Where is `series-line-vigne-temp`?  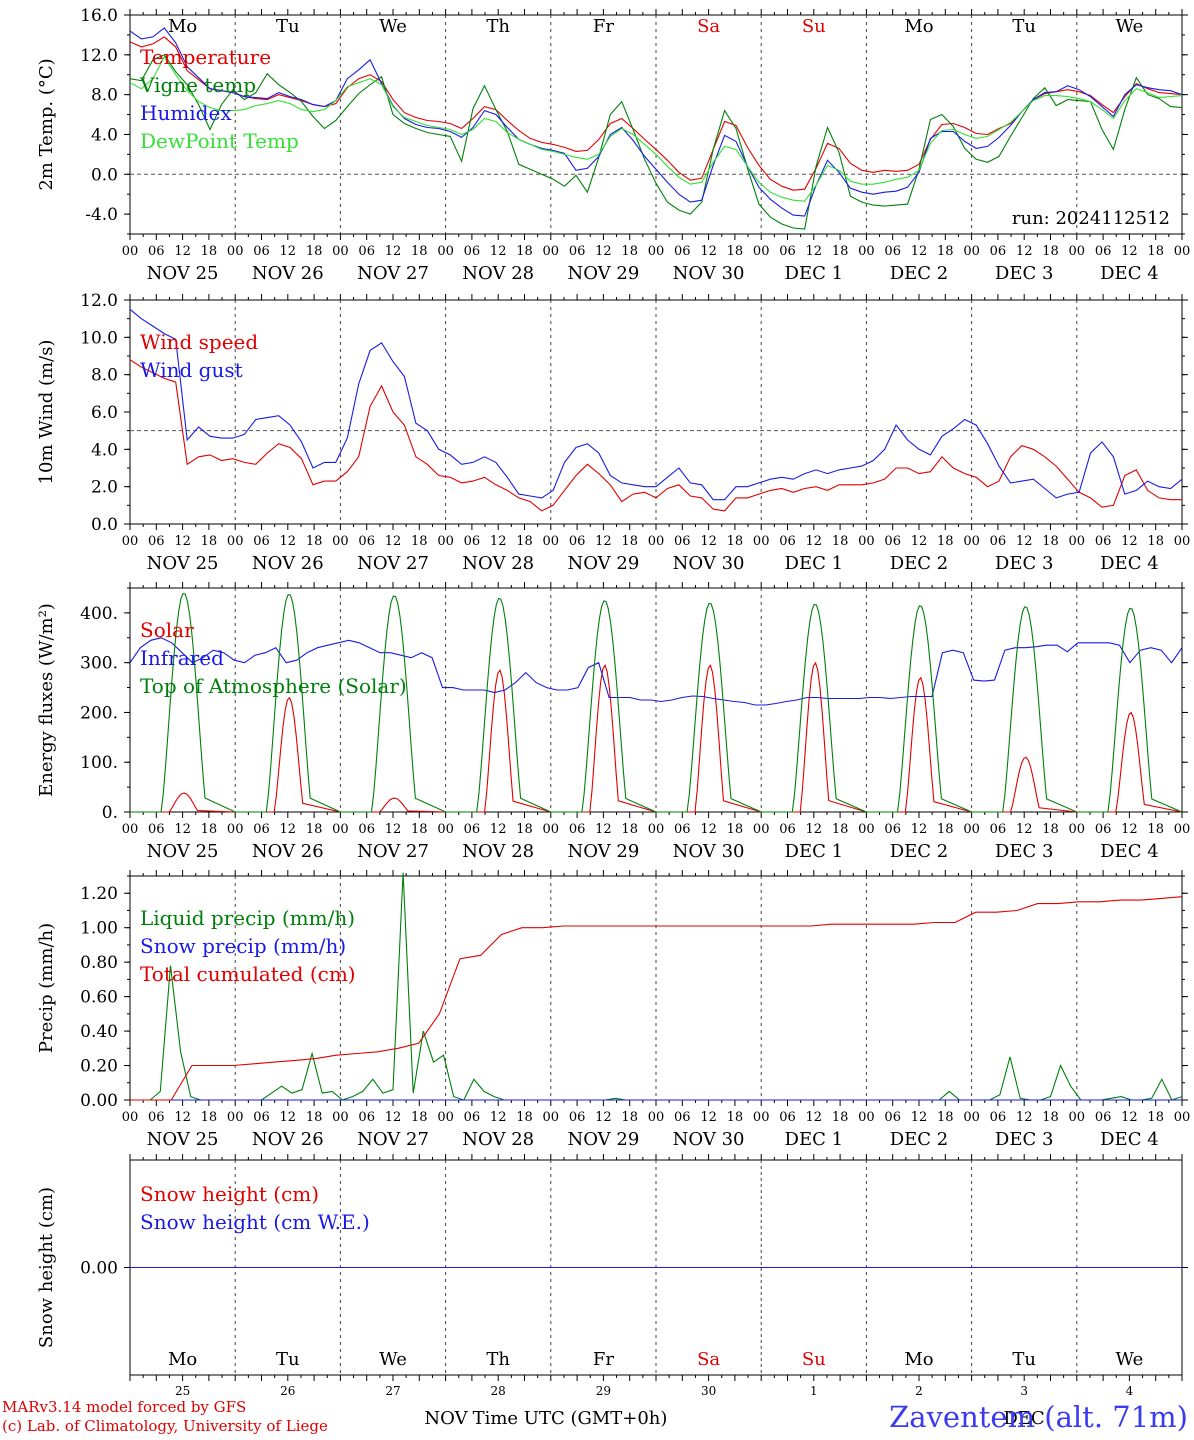 series-line-vigne-temp is located at coordinates (656, 142).